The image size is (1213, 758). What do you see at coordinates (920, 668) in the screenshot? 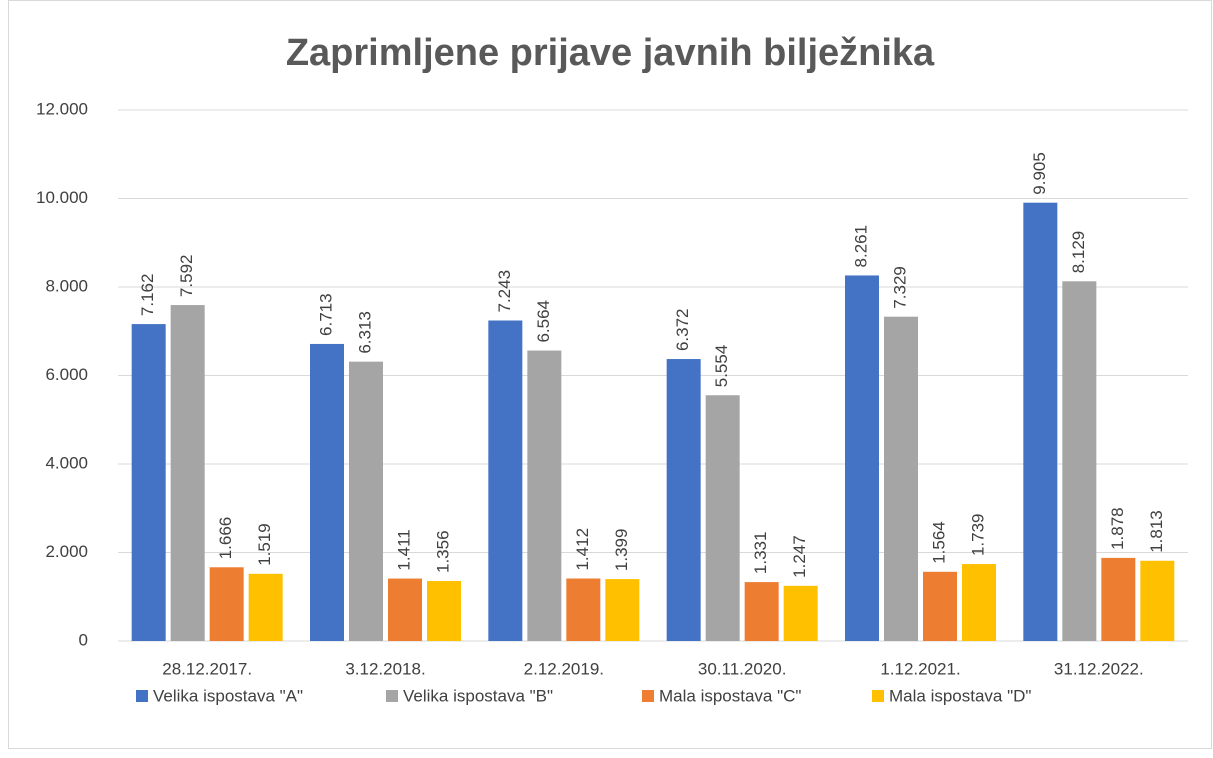
I see `x-tick-label: 1.12.2021.` at bounding box center [920, 668].